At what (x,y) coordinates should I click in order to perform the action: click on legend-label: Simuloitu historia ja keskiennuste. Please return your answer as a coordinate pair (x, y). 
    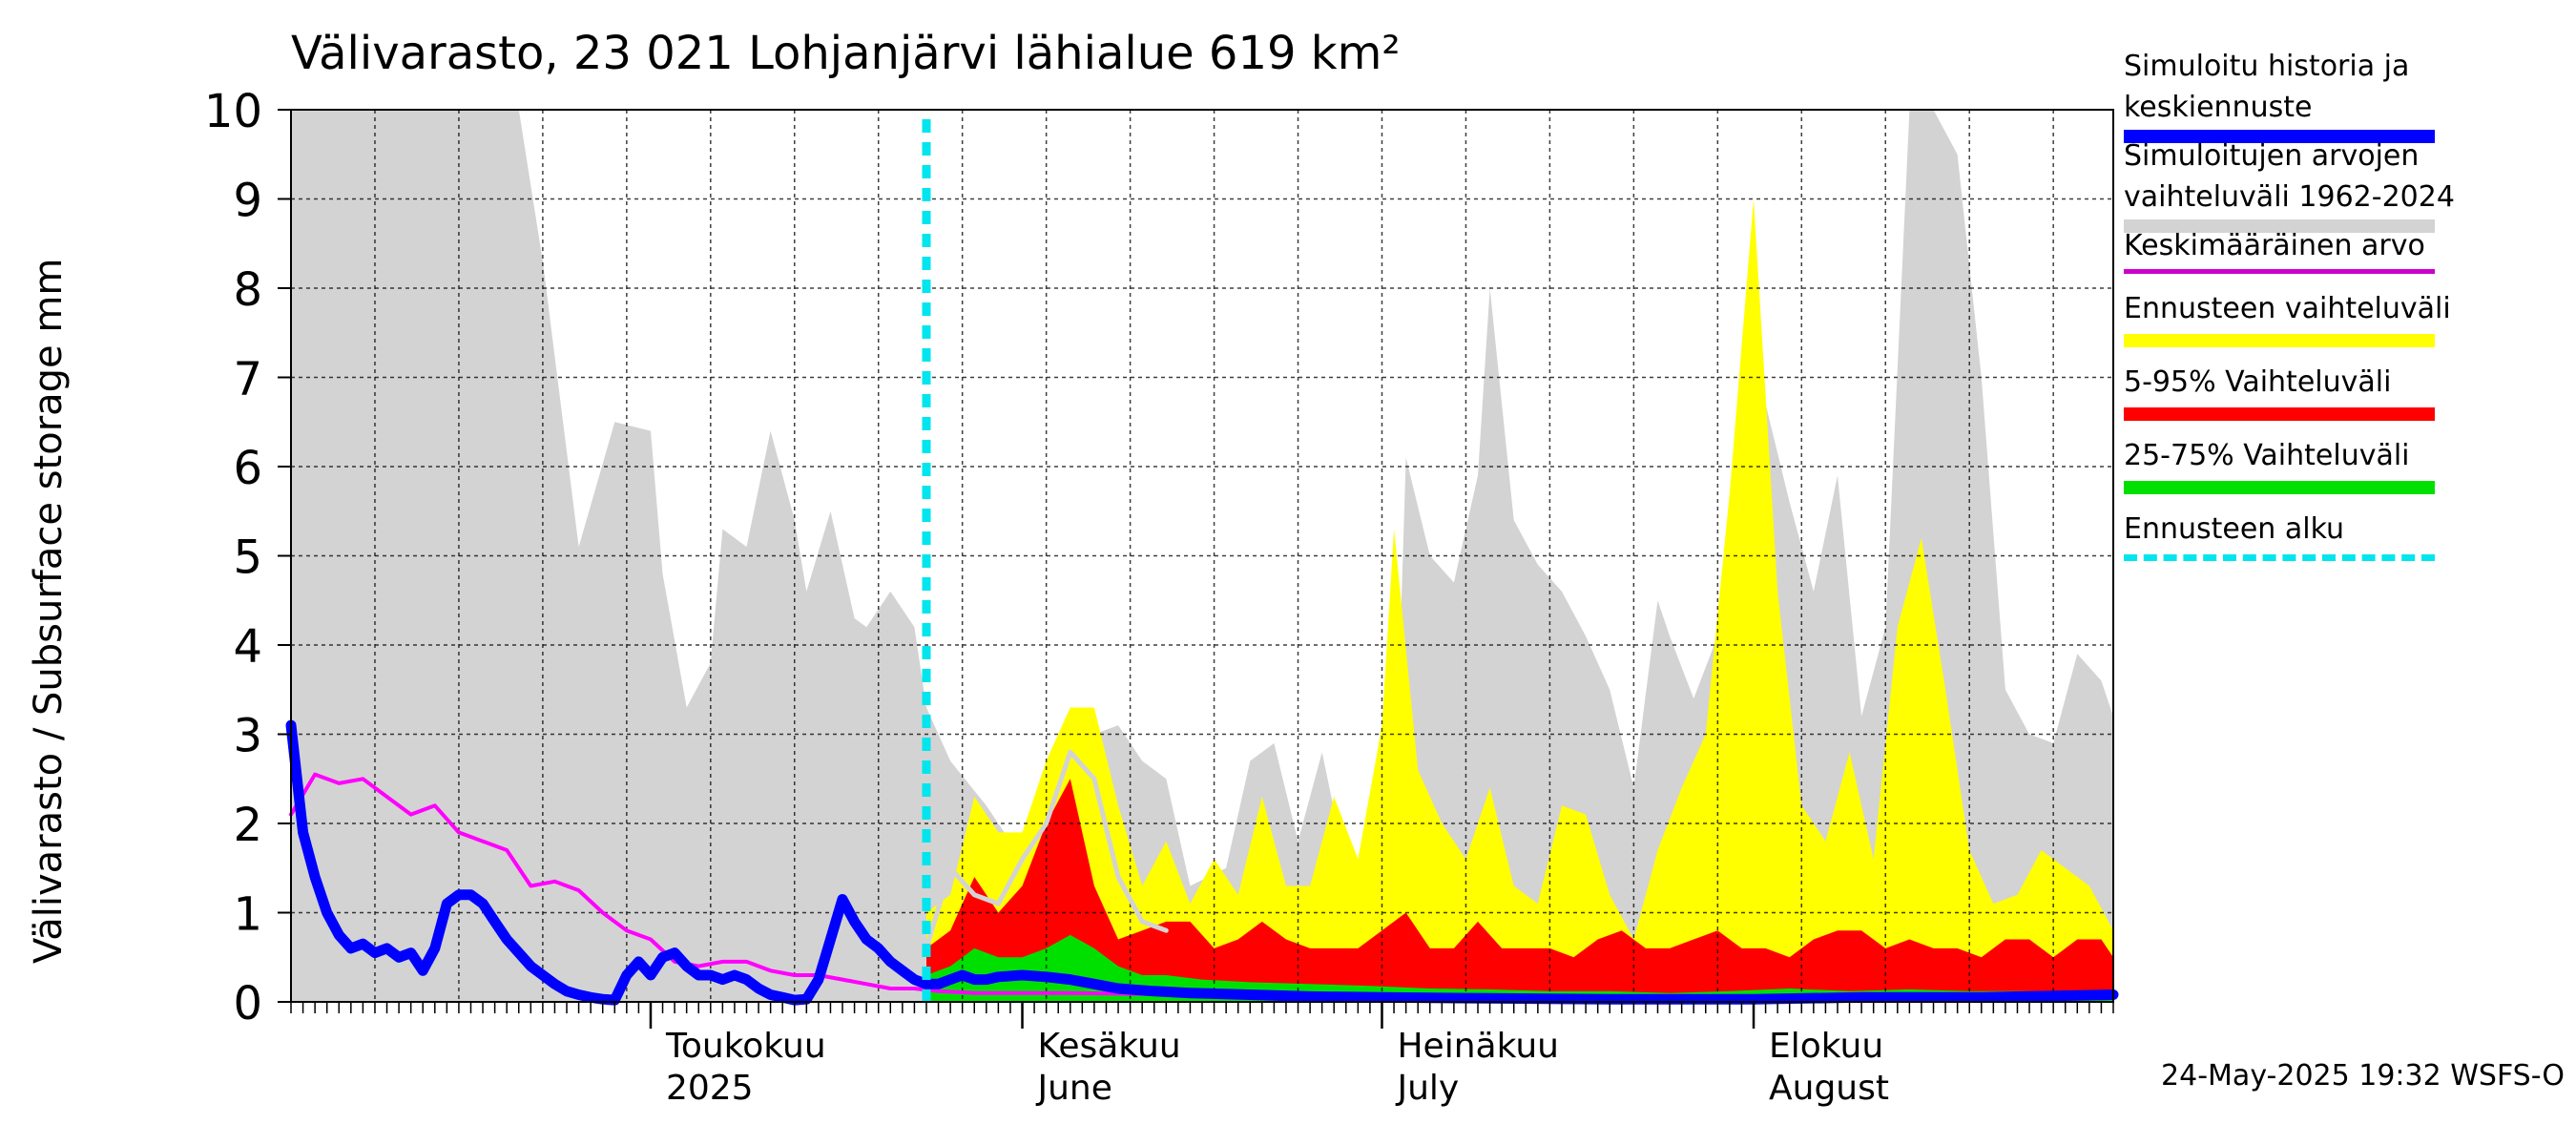
    Looking at the image, I should click on (2267, 87).